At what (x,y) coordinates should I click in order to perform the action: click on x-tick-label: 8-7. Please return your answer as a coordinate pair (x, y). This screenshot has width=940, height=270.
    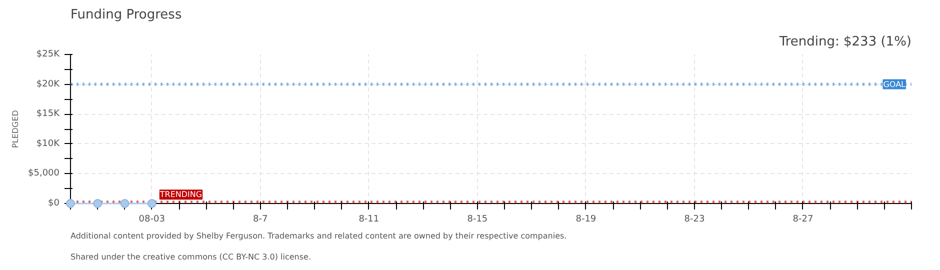
    Looking at the image, I should click on (260, 219).